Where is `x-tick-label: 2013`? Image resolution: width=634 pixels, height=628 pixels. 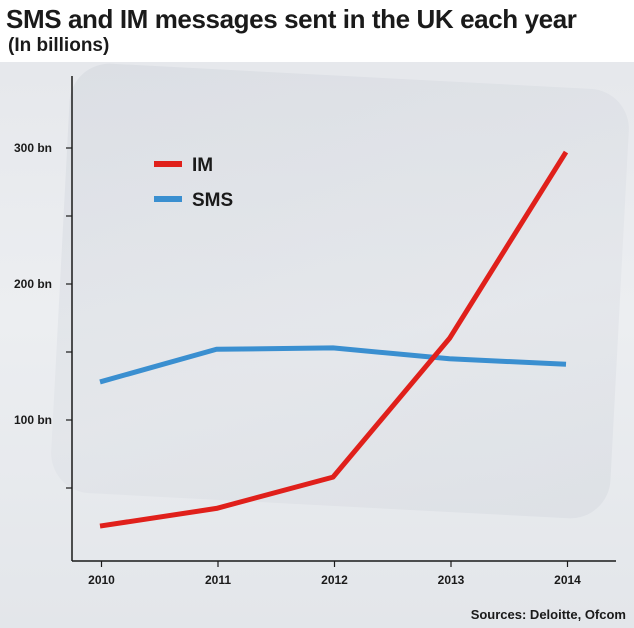 x-tick-label: 2013 is located at coordinates (451, 580).